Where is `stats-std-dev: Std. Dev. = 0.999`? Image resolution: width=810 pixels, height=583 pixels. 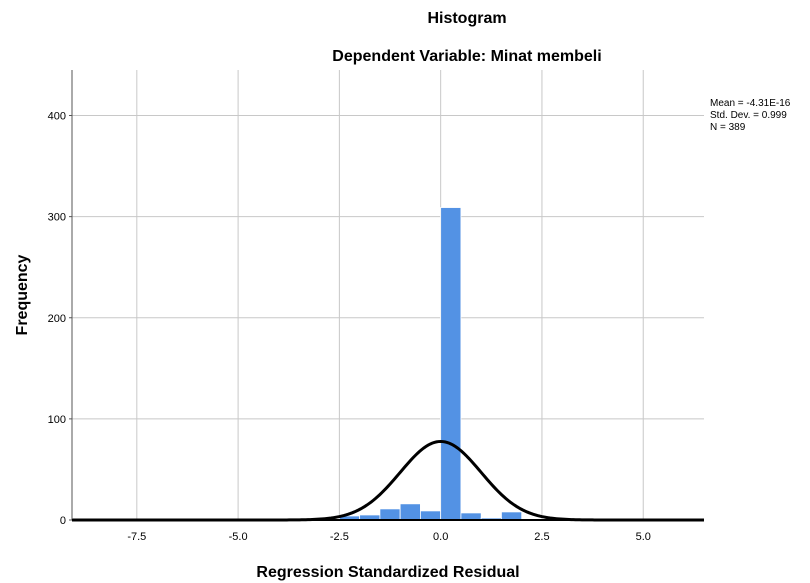
stats-std-dev: Std. Dev. = 0.999 is located at coordinates (748, 115).